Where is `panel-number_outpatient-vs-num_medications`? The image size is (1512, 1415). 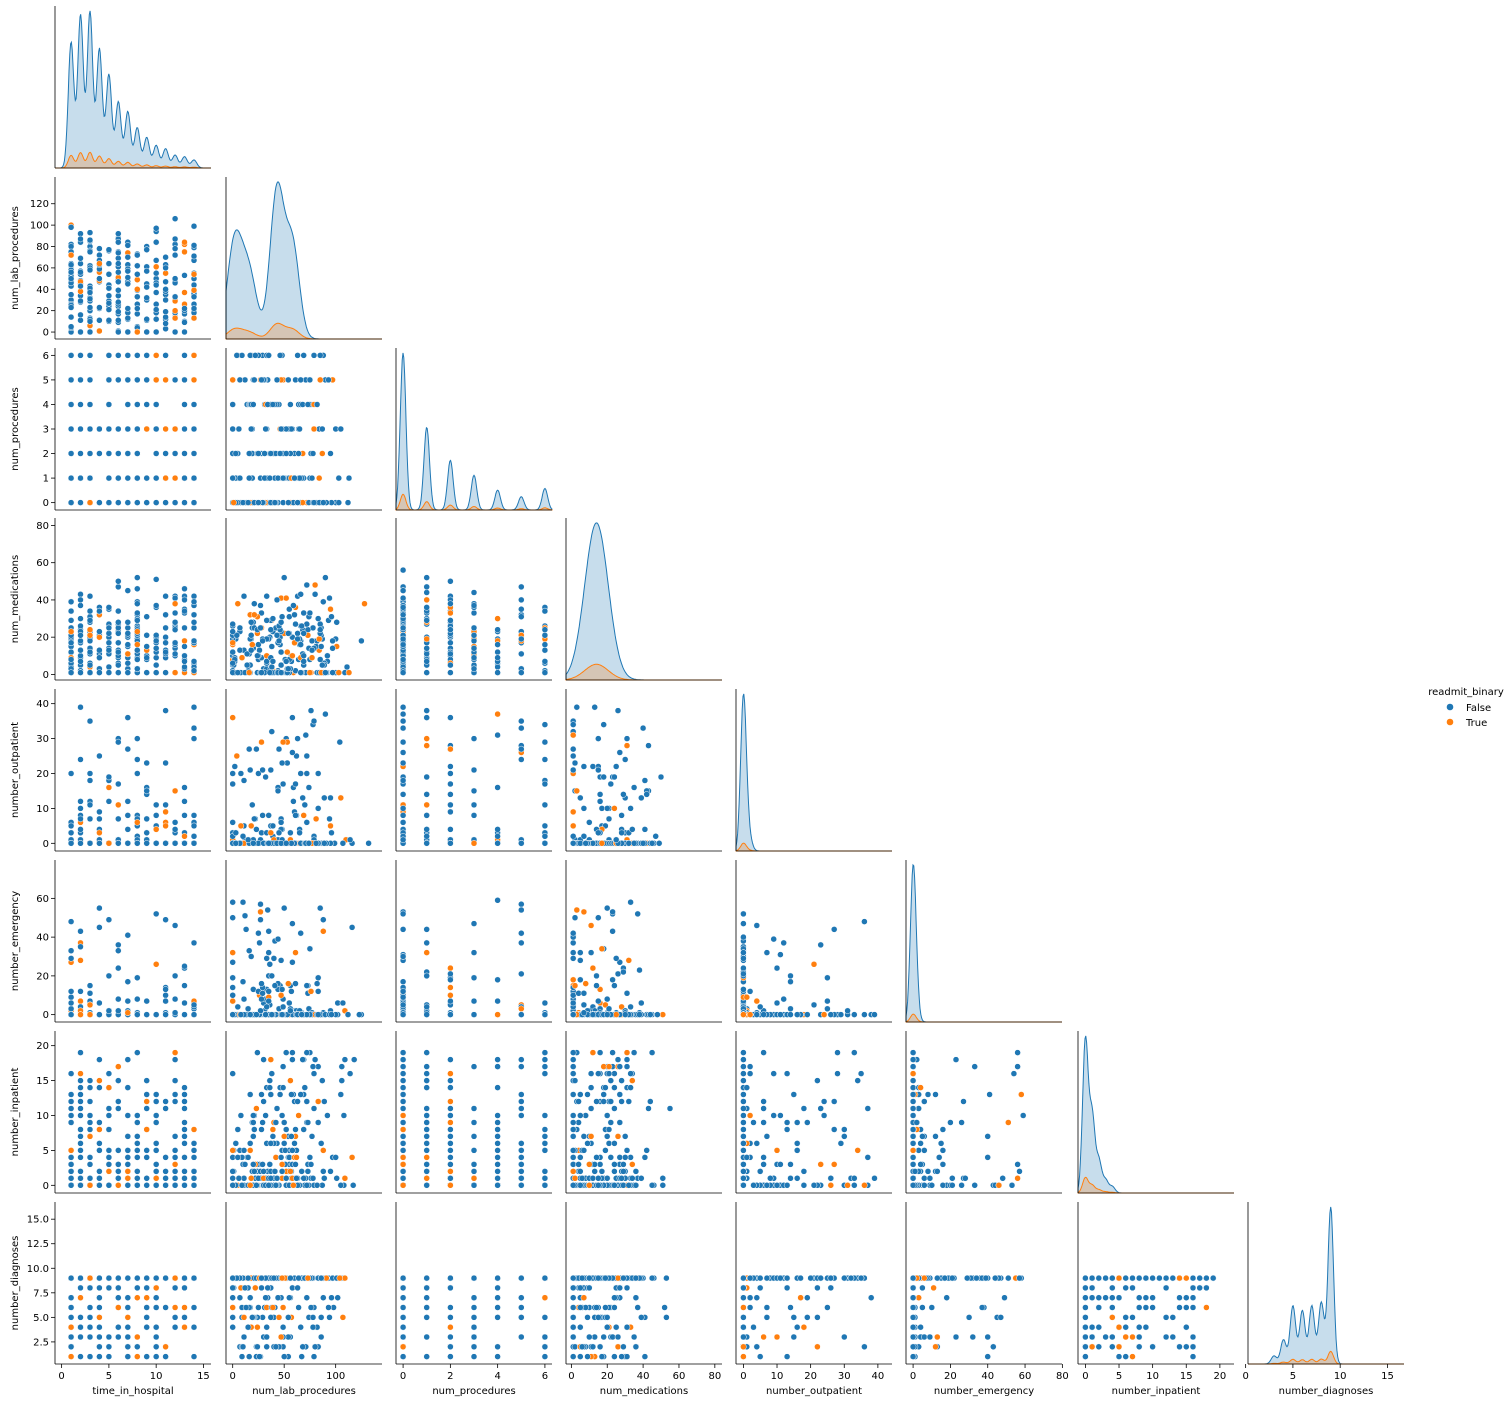 panel-number_outpatient-vs-num_medications is located at coordinates (643, 770).